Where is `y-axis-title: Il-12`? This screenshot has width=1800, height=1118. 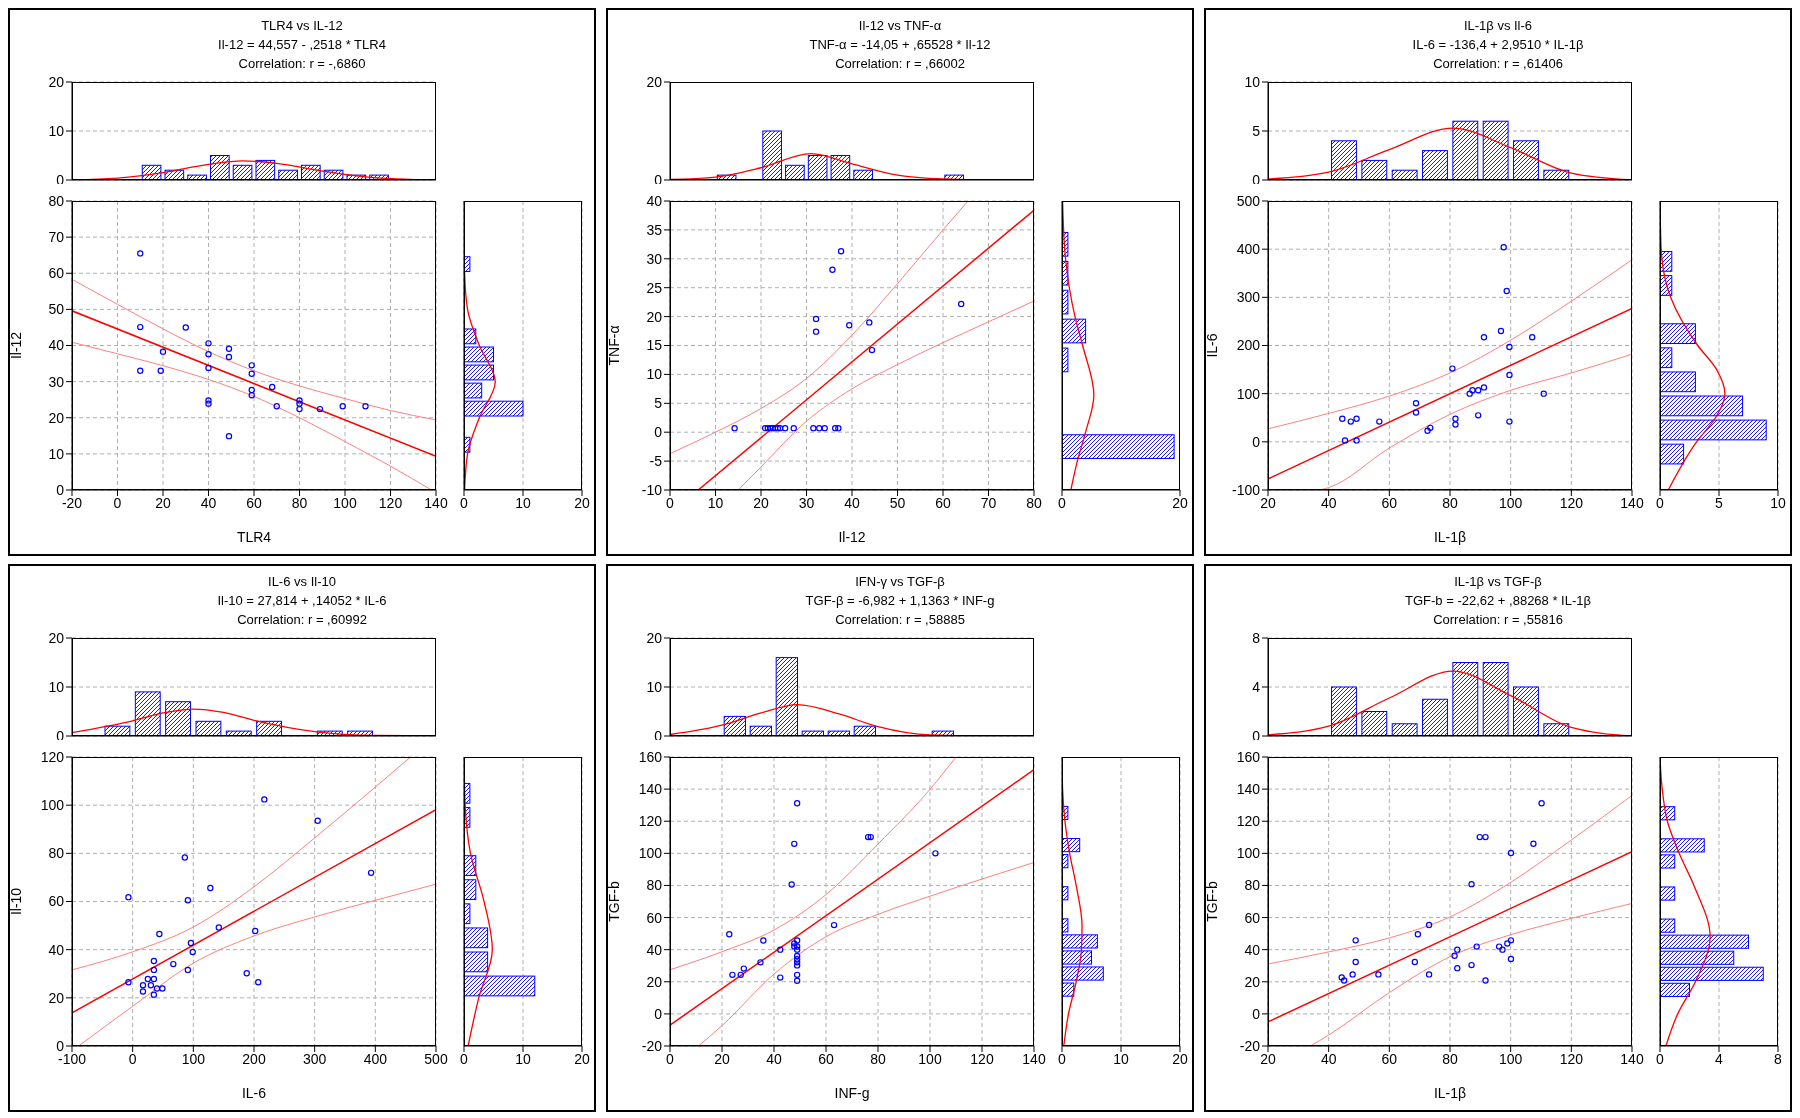
y-axis-title: Il-12 is located at coordinates (15, 345).